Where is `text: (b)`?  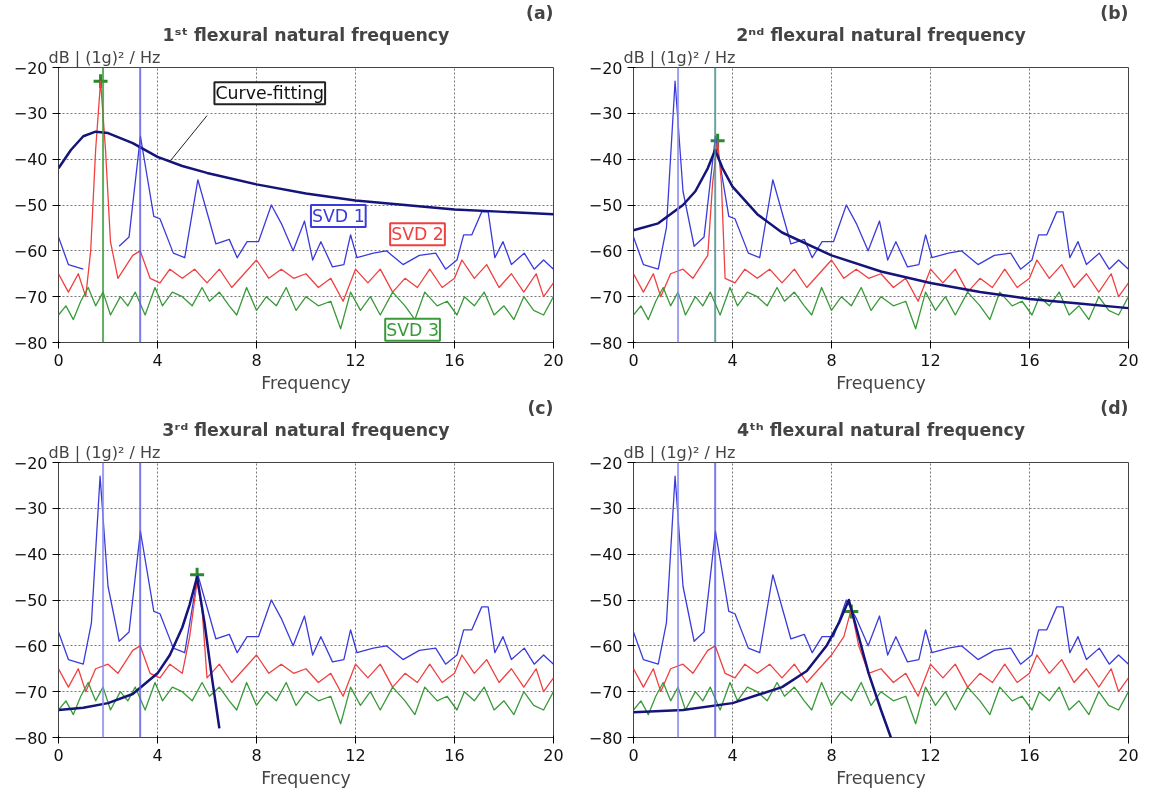 text: (b) is located at coordinates (1114, 12).